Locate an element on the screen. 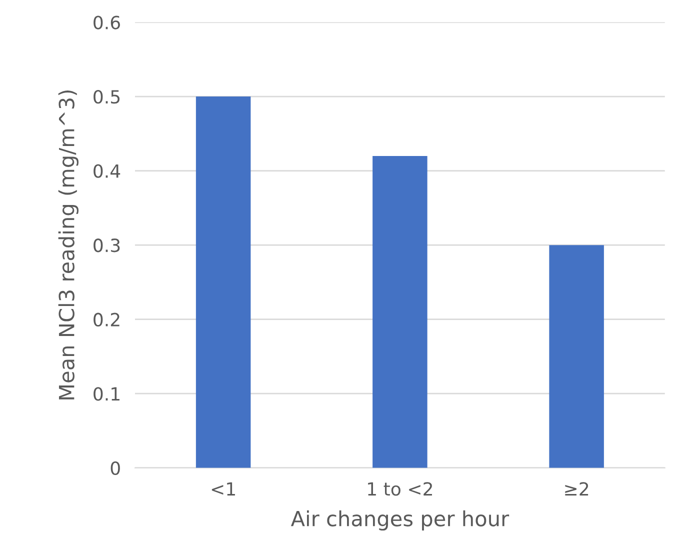 The width and height of the screenshot is (675, 557). y-axis-title: Mean NCl3 reading (mg/m^3) is located at coordinates (68, 245).